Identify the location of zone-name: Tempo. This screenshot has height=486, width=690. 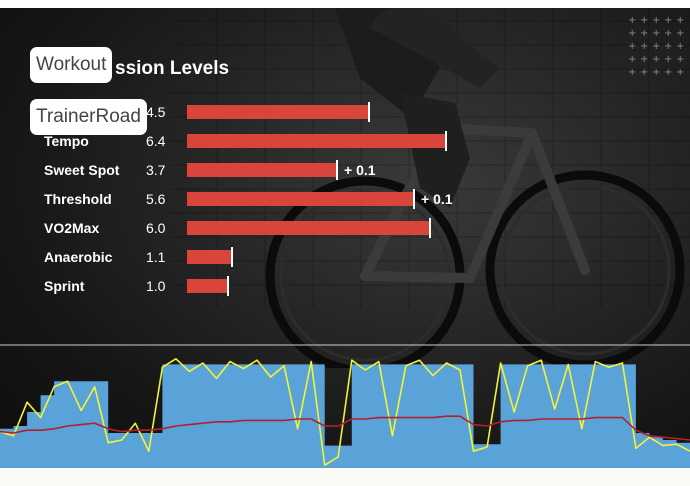
(66, 141).